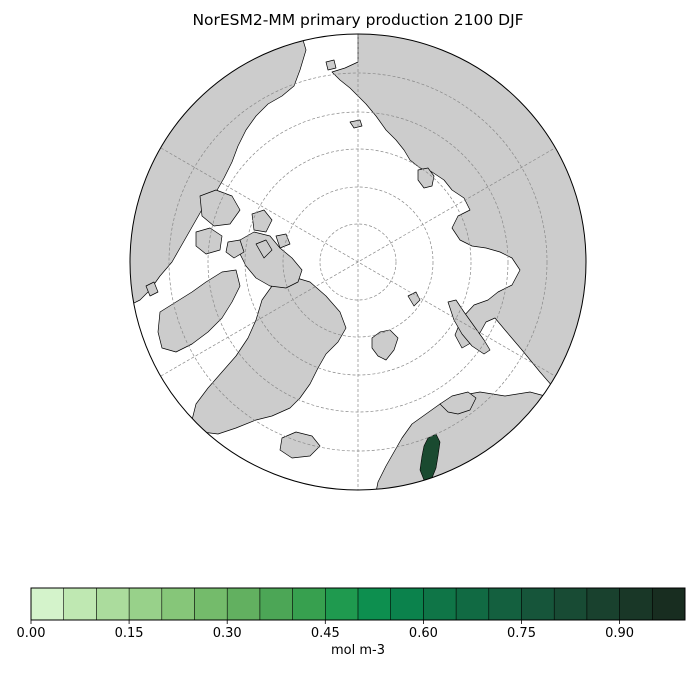 Image resolution: width=700 pixels, height=700 pixels. What do you see at coordinates (426, 178) in the screenshot?
I see `land-severnaya-zemlya` at bounding box center [426, 178].